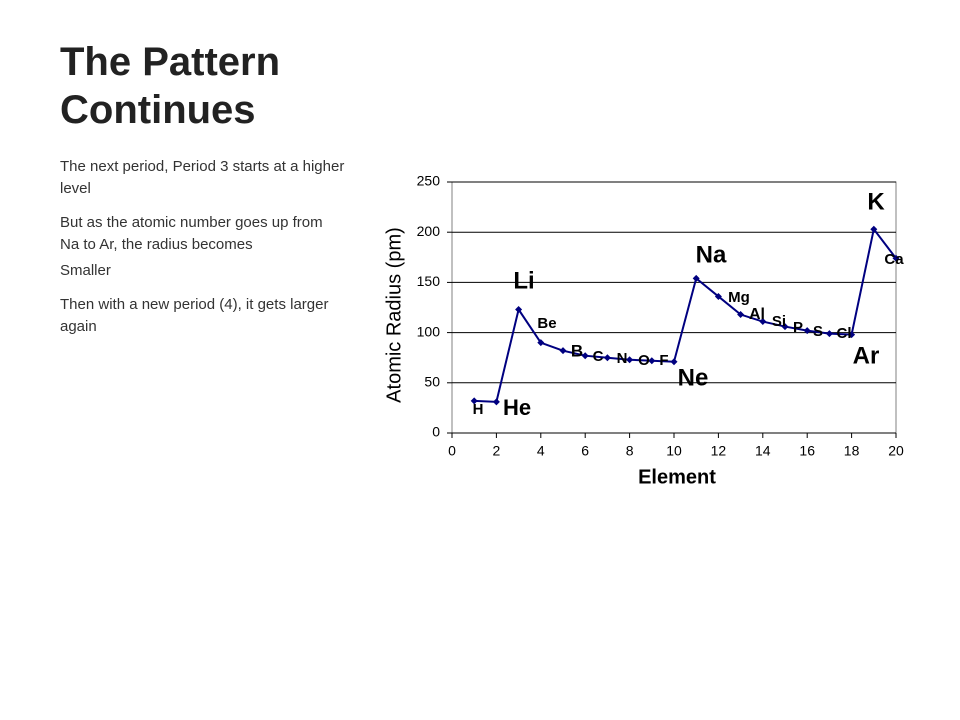 This screenshot has height=720, width=960. What do you see at coordinates (478, 409) in the screenshot?
I see `point-label: H` at bounding box center [478, 409].